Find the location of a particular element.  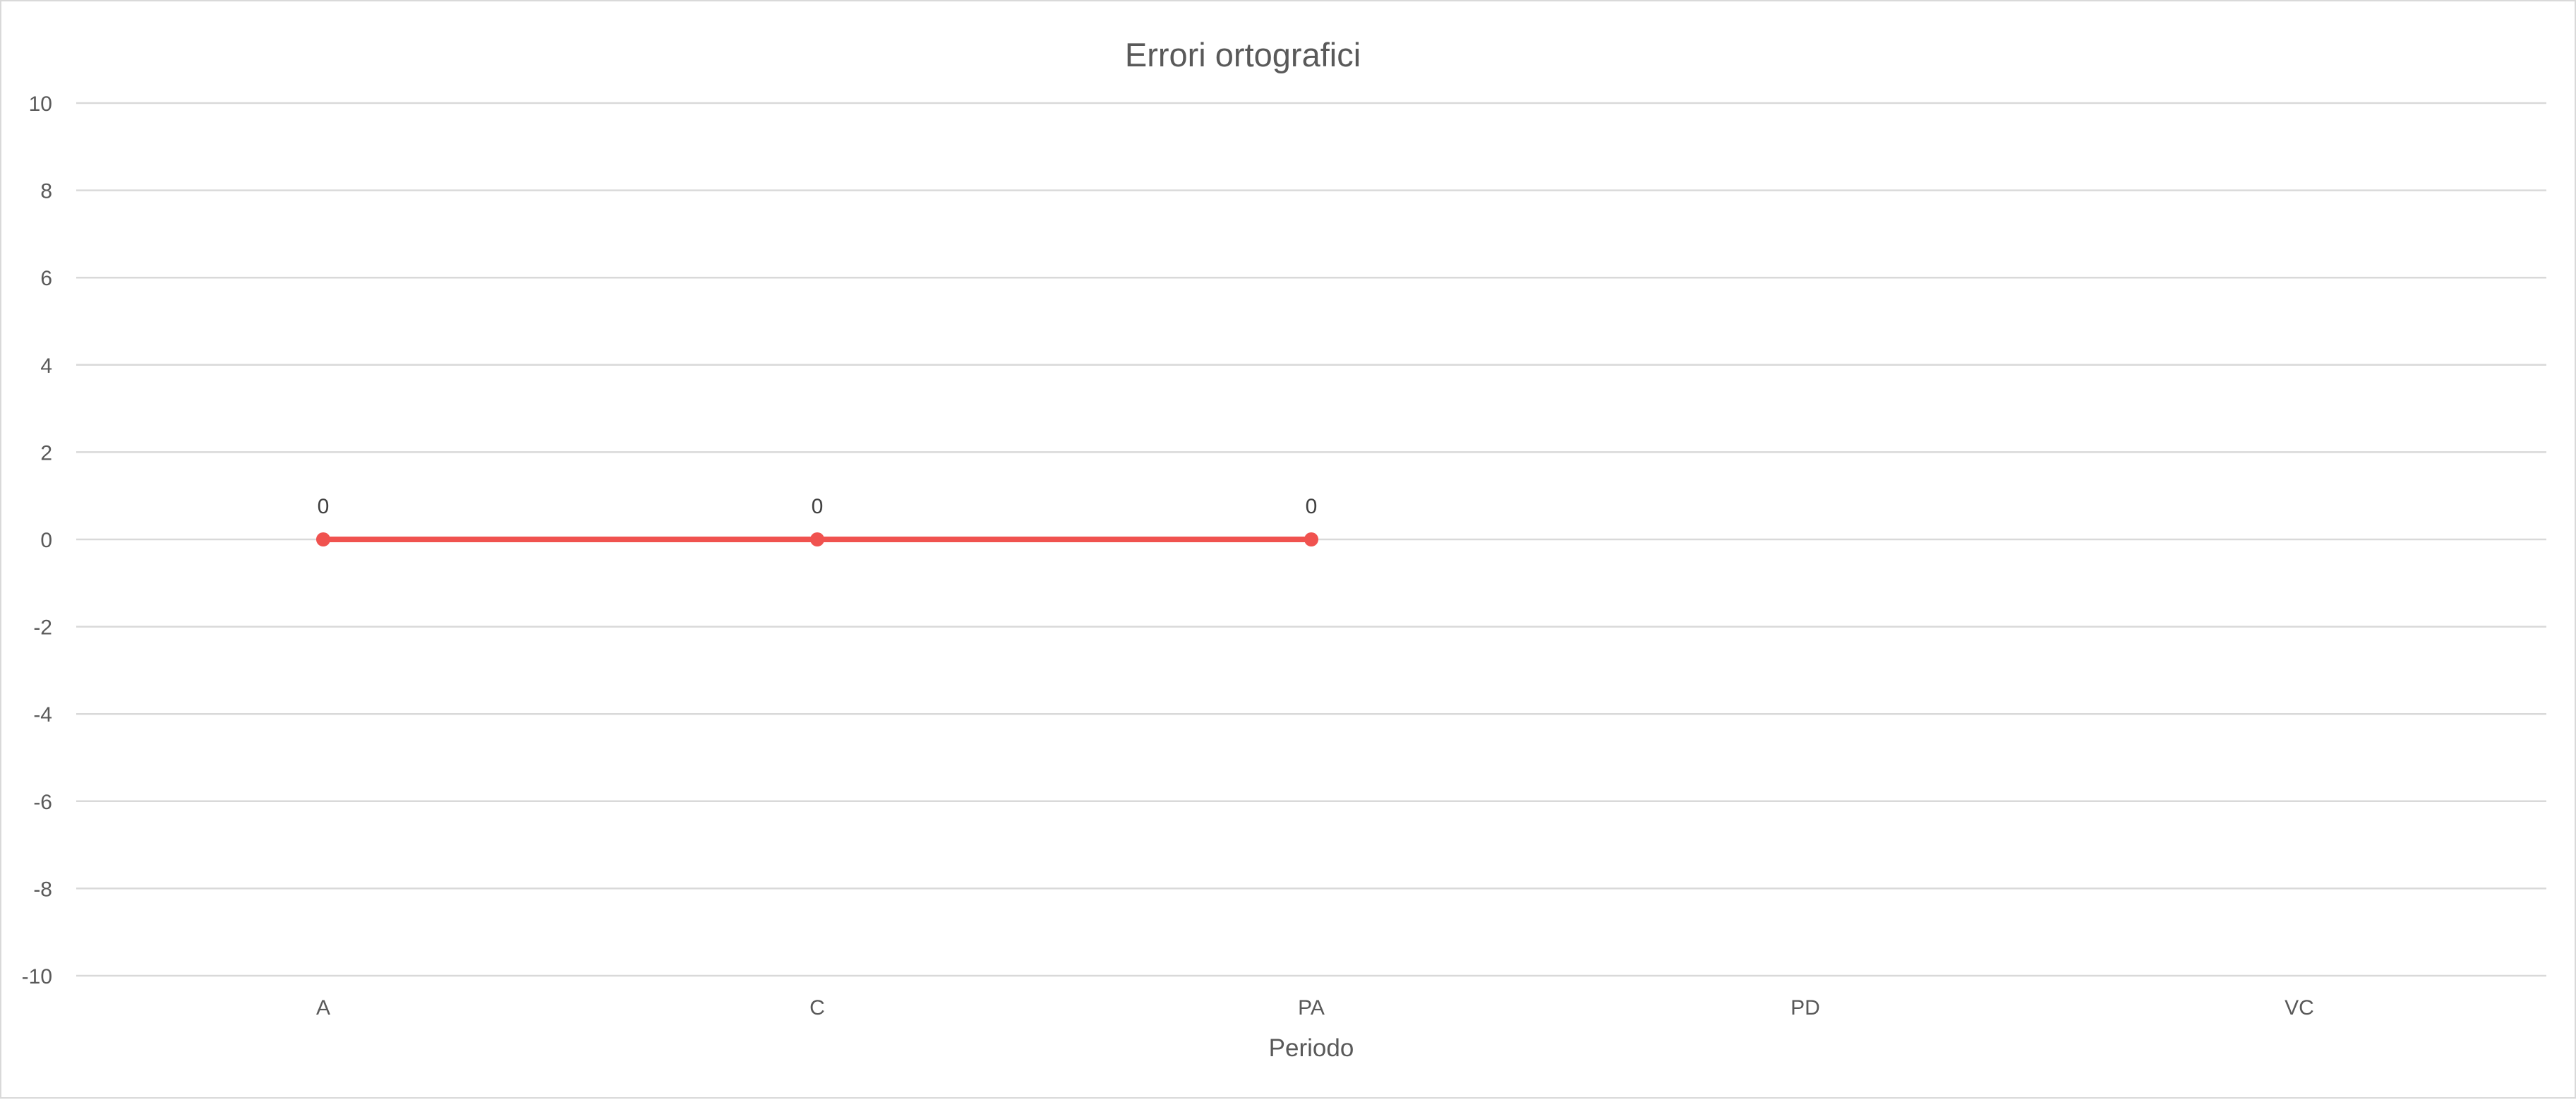

y-axis-tick-labels: 10 8 6 4 2 0 -2 -4 -6 -8 -10 is located at coordinates (37, 540).